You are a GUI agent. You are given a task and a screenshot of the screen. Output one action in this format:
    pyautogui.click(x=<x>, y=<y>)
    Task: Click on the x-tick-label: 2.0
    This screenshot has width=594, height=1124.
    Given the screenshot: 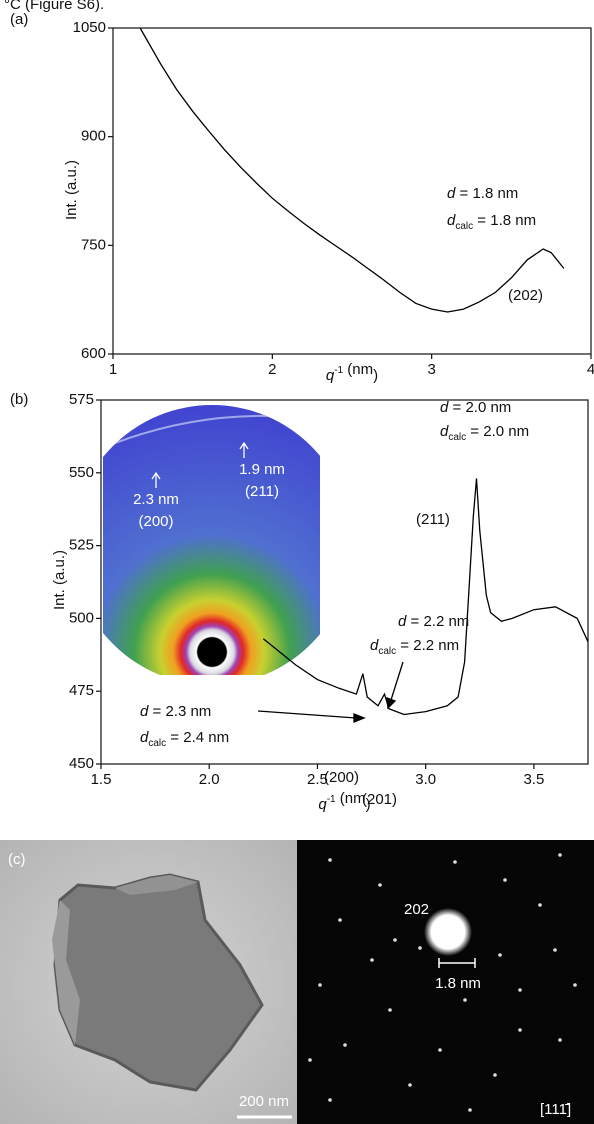 What is the action you would take?
    pyautogui.click(x=209, y=779)
    